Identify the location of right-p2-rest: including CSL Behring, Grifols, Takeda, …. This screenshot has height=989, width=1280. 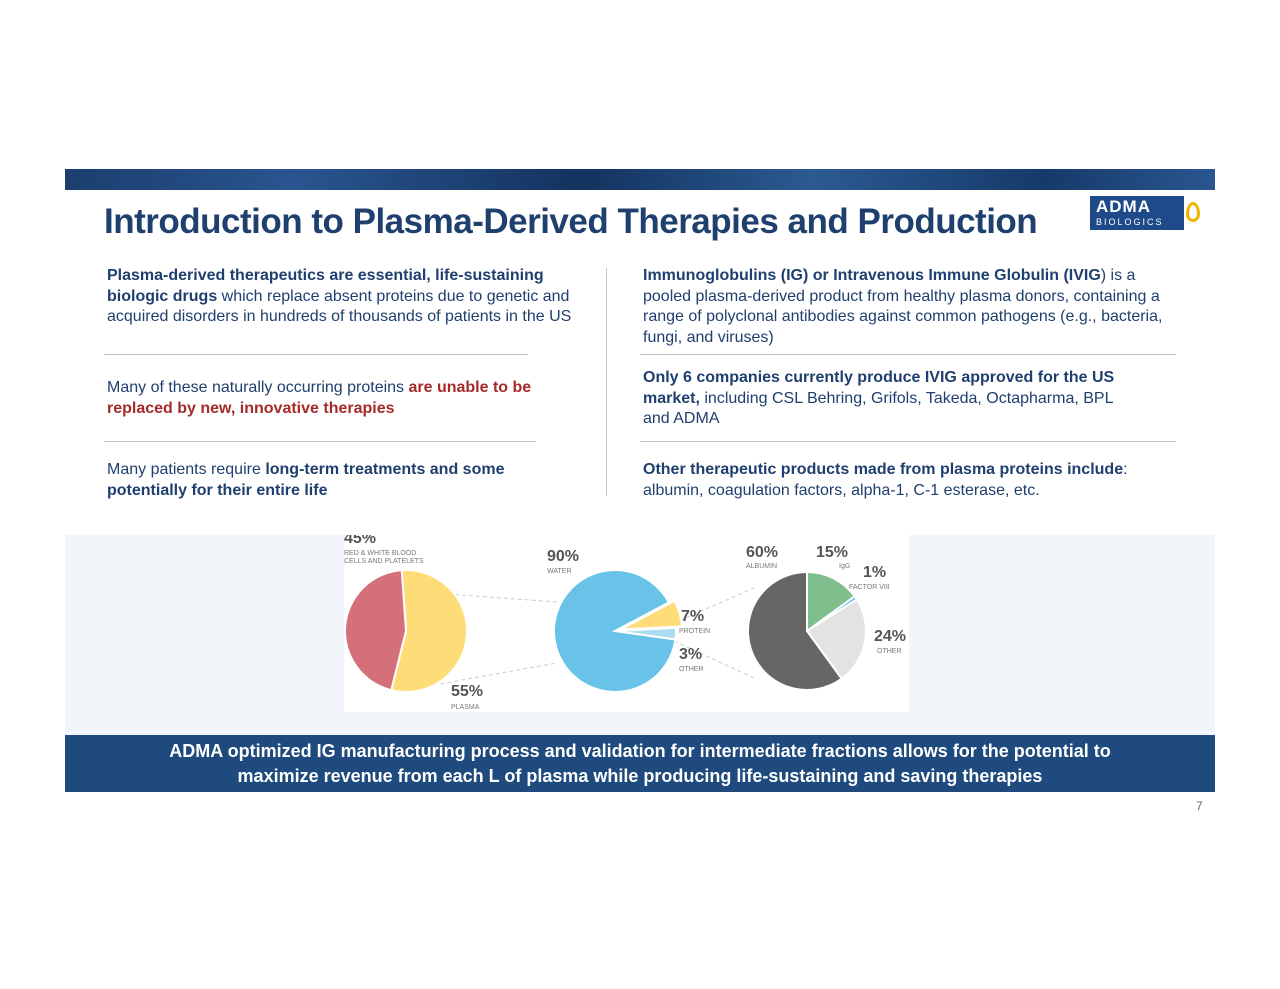
(878, 408).